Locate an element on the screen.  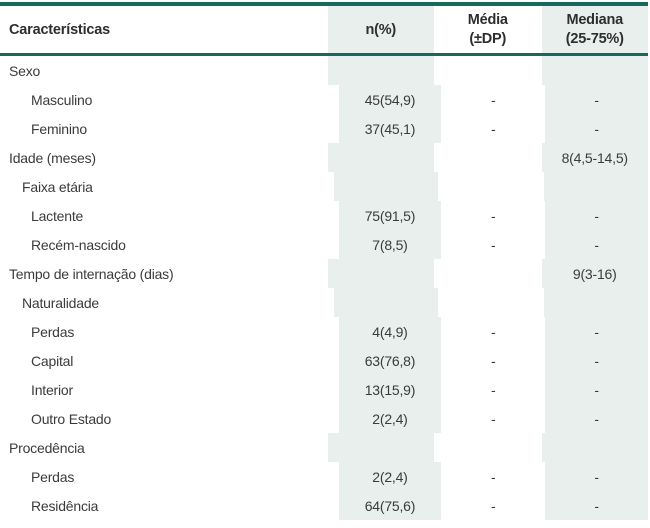
table-row-masculino: Masculino 45(54,9) - - is located at coordinates (324, 99).